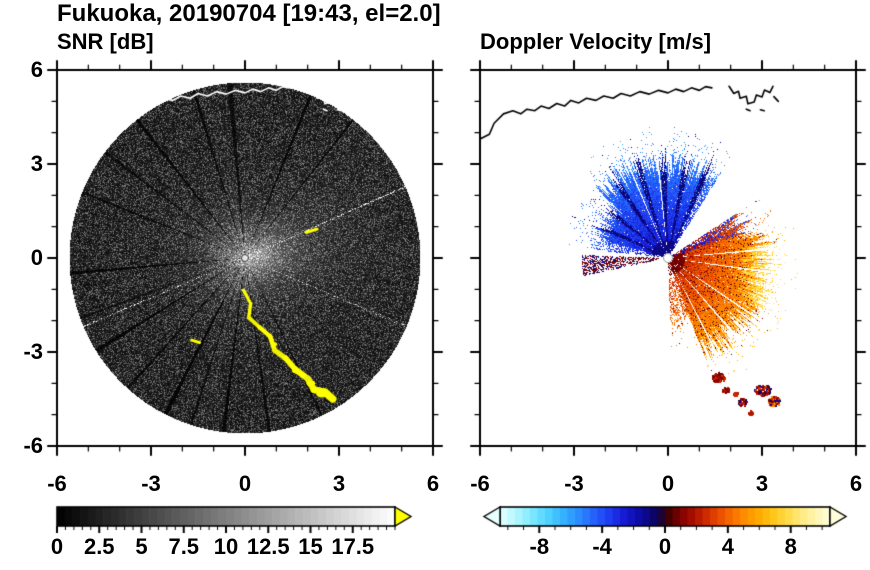 The image size is (870, 570). Describe the element at coordinates (33, 445) in the screenshot. I see `snr-y-tick-label: -6` at that location.